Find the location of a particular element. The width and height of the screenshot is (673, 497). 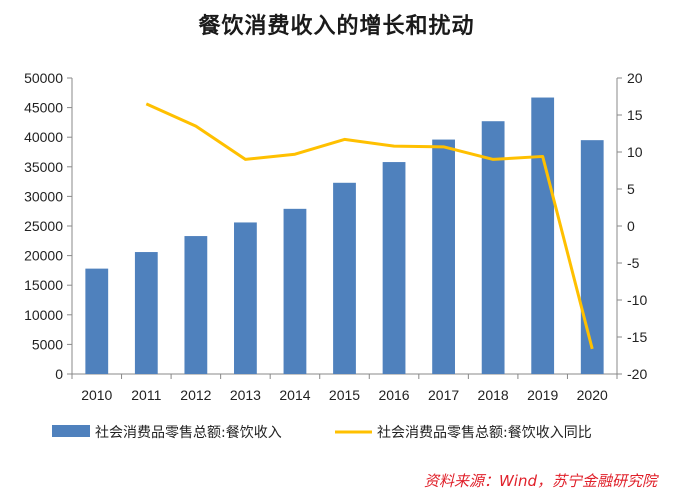

y-right-axis-ticks: -20 -15 -10 -5 0 5 10 15 20 is located at coordinates (632, 226).